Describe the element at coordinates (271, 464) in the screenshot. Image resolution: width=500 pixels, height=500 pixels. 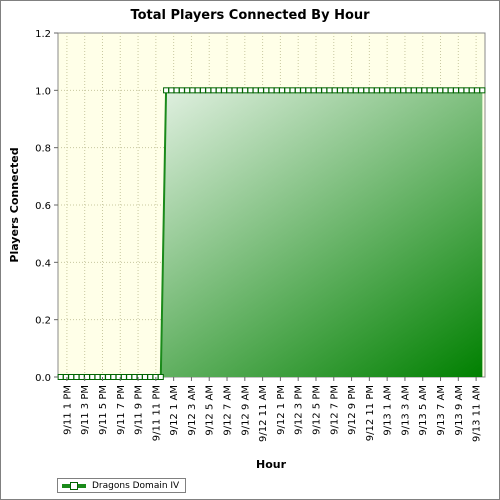
I see `x-axis-title: Hour` at that location.